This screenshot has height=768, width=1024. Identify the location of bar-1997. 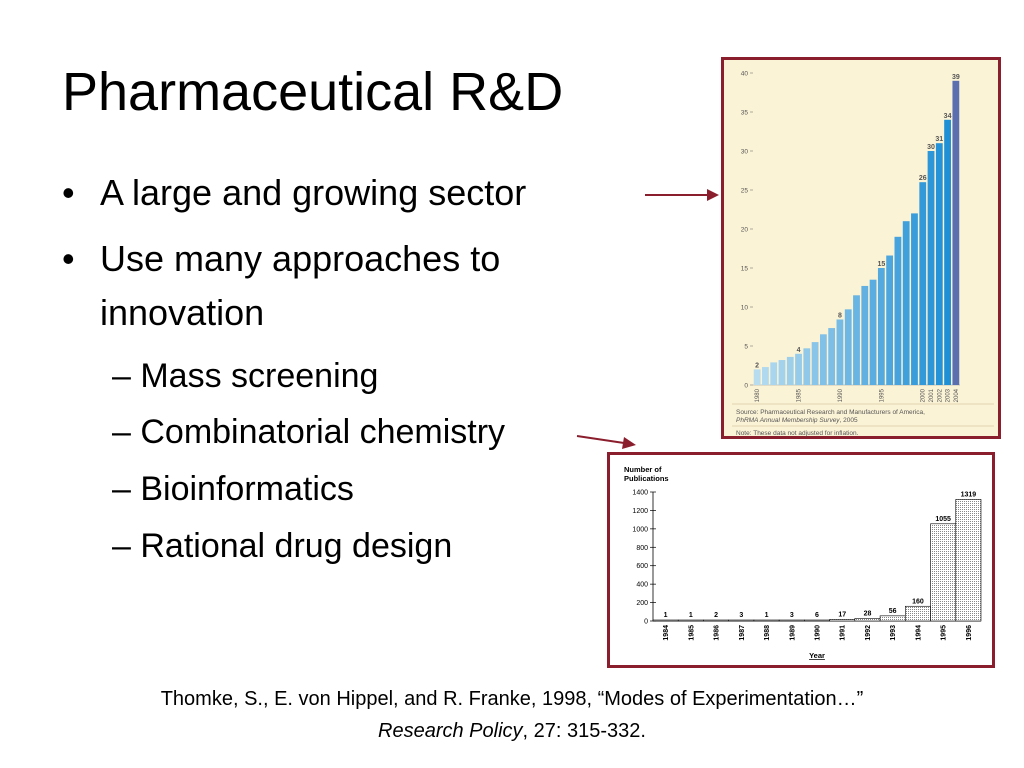
(898, 310).